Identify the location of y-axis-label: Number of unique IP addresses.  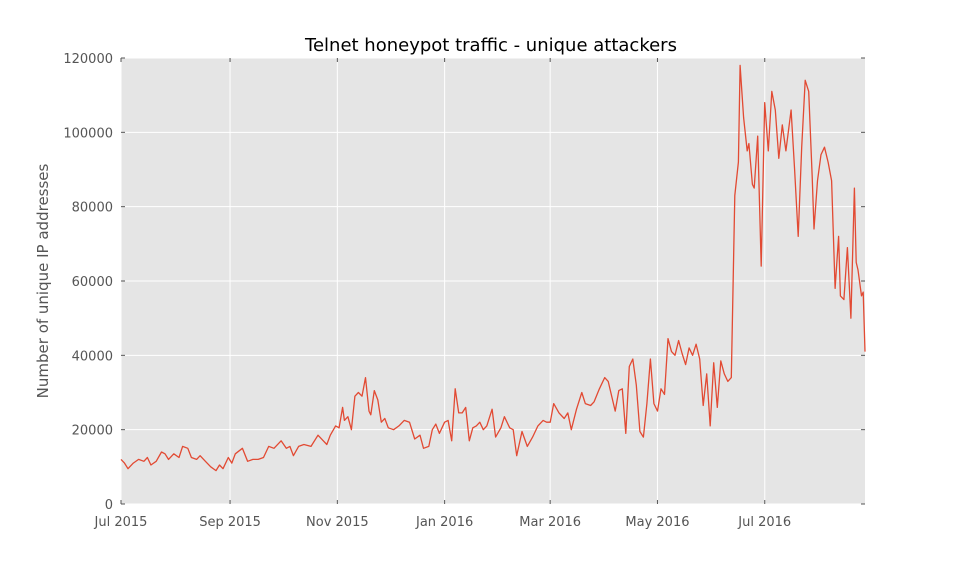
(43, 280).